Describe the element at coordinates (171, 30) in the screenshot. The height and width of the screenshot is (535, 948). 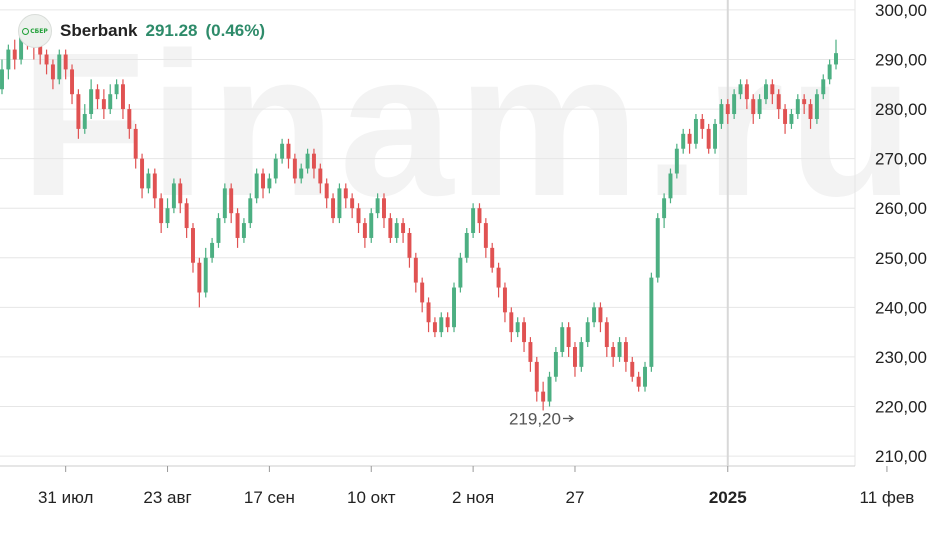
I see `ticker-price: 291.28` at that location.